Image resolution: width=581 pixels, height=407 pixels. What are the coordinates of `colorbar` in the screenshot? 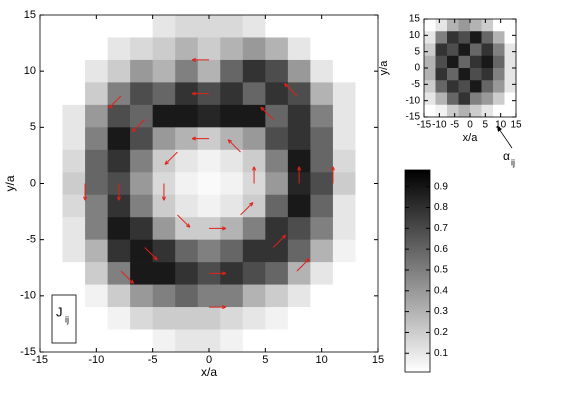 It's located at (417, 271).